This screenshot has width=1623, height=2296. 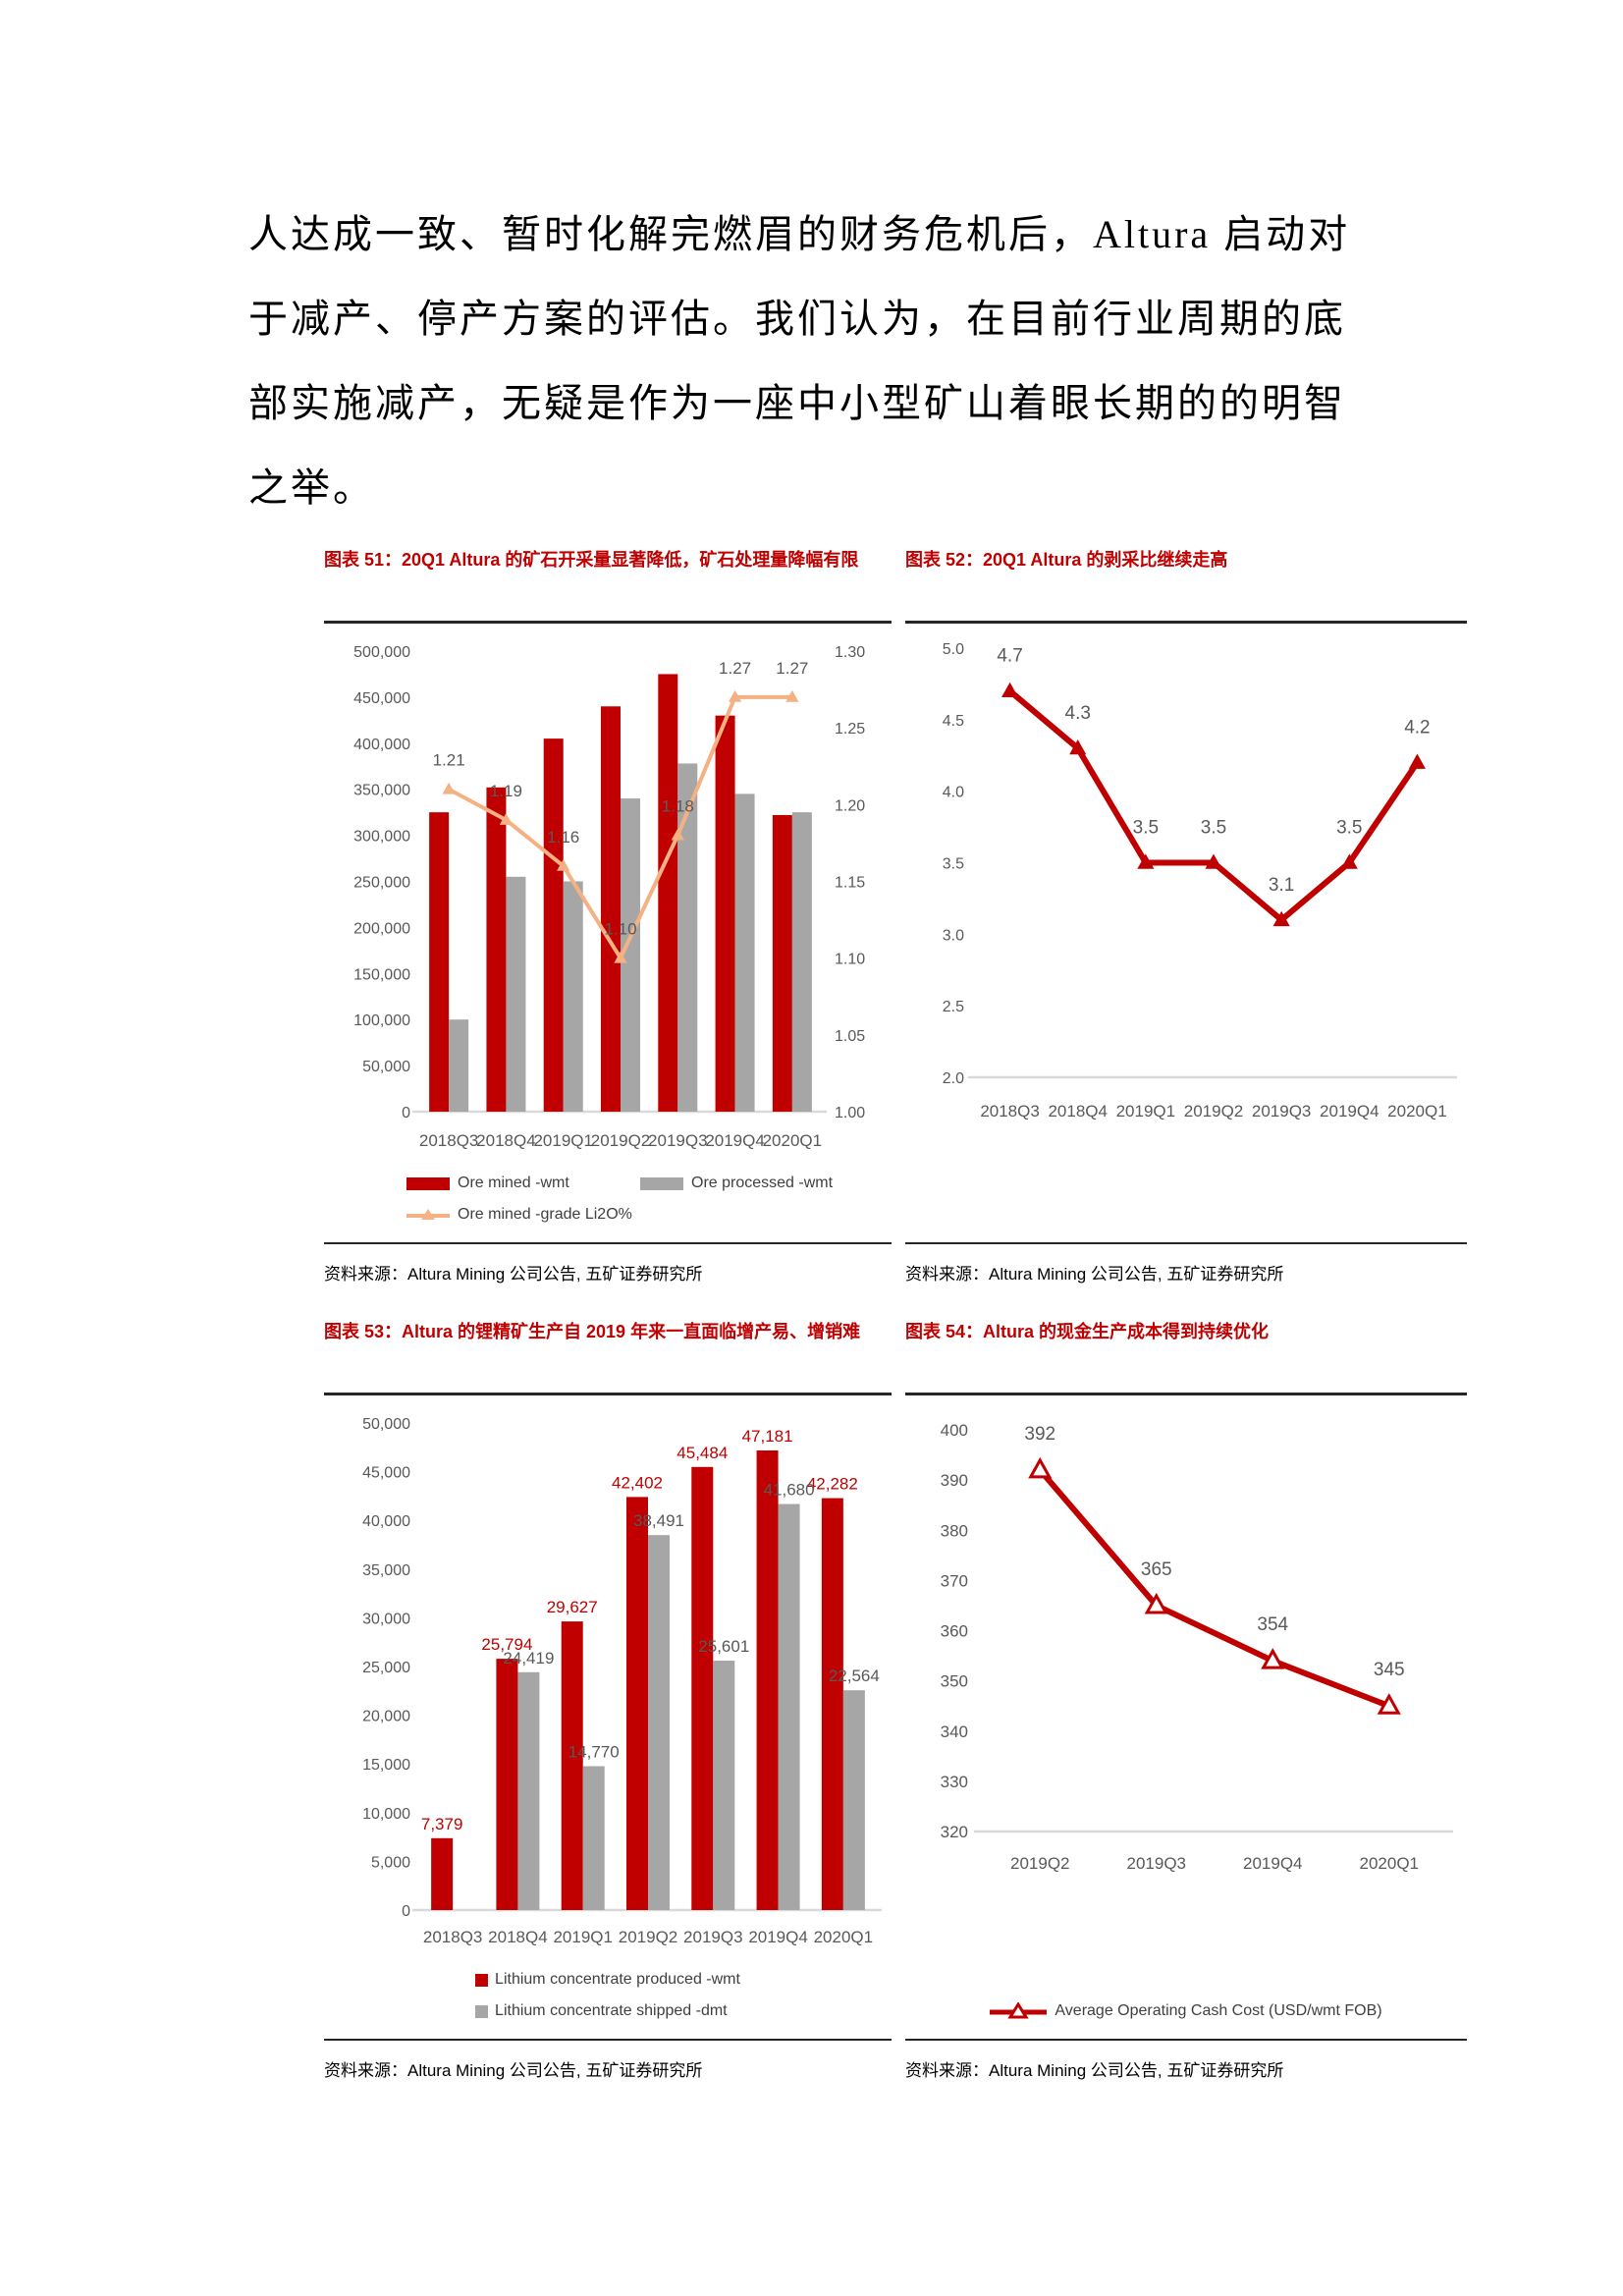 I want to click on bar-value-label: 25,601, so click(x=723, y=1646).